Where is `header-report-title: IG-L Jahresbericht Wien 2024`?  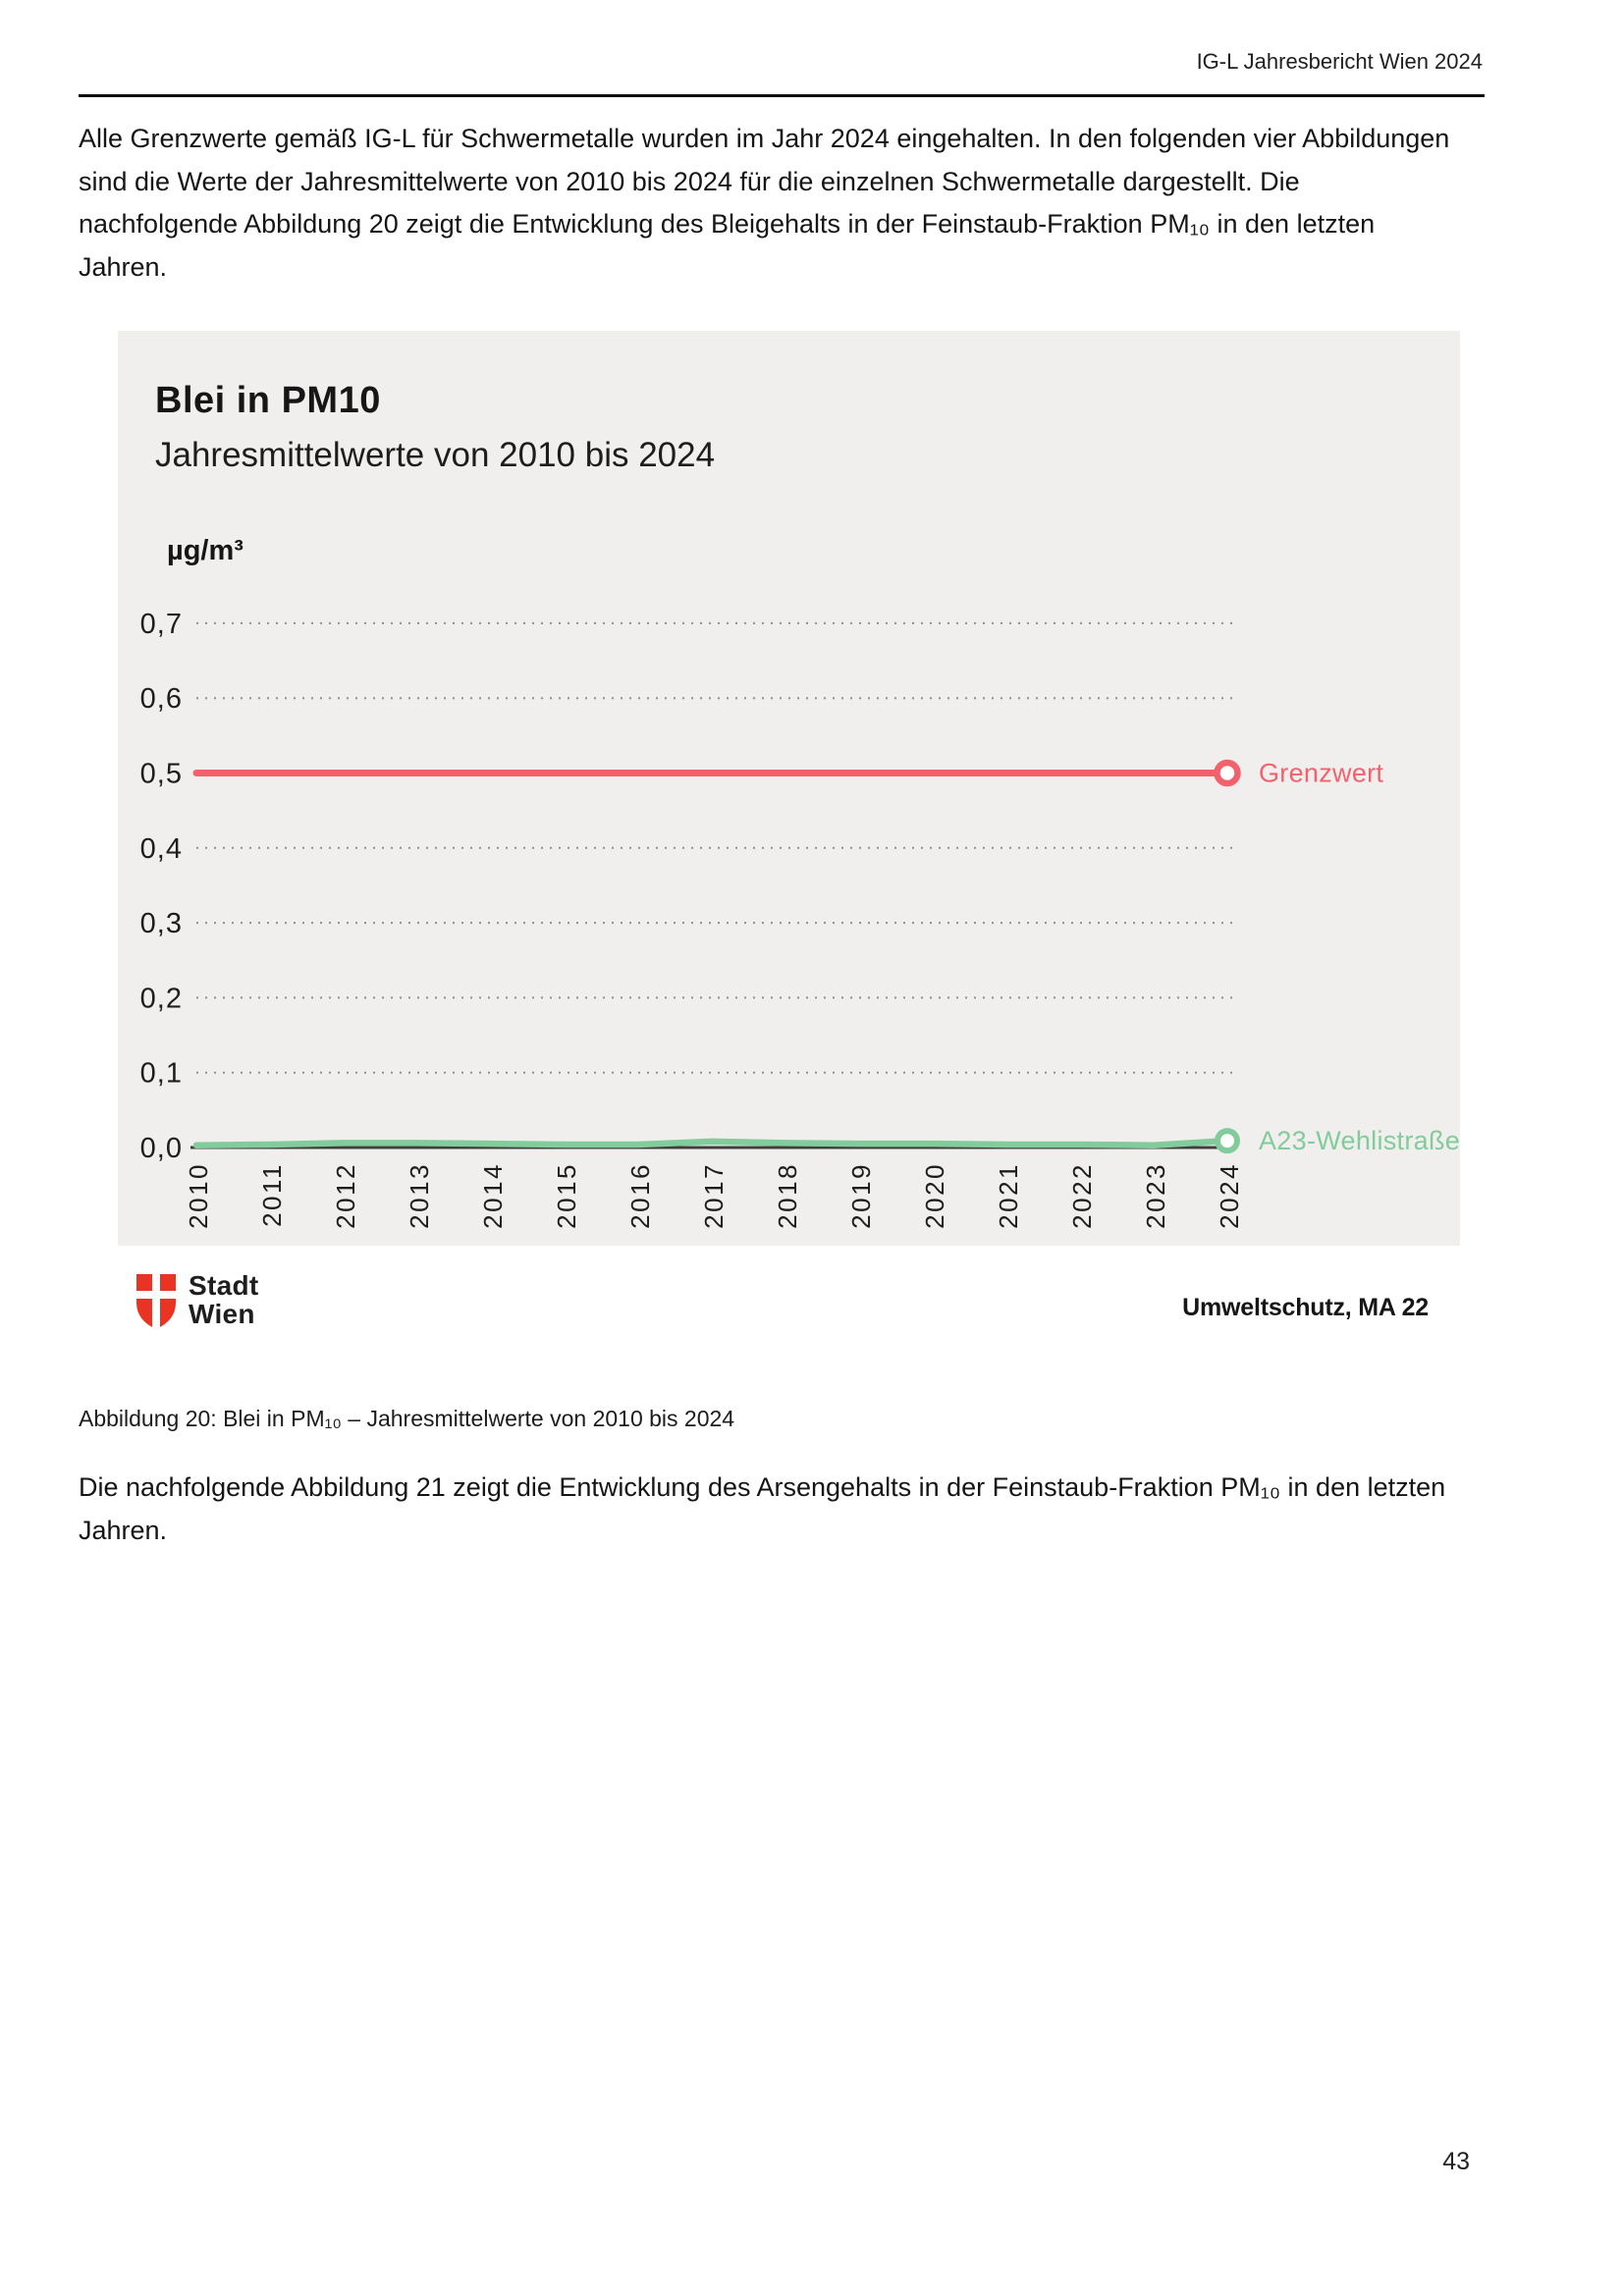 header-report-title: IG-L Jahresbericht Wien 2024 is located at coordinates (1340, 62).